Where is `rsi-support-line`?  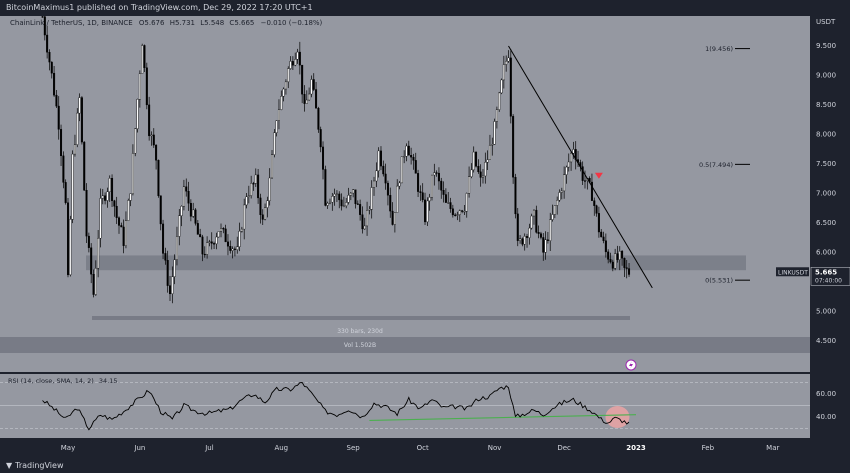
rsi-support-line is located at coordinates (503, 418).